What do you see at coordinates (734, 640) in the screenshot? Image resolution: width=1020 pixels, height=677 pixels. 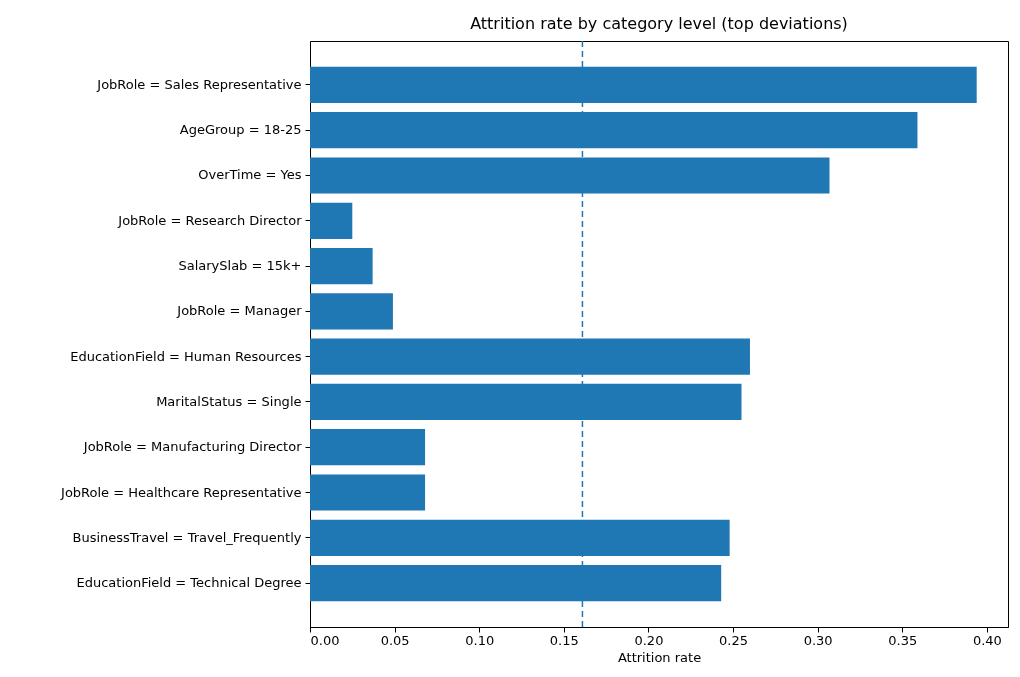 I see `x-tick-label: 0.25` at bounding box center [734, 640].